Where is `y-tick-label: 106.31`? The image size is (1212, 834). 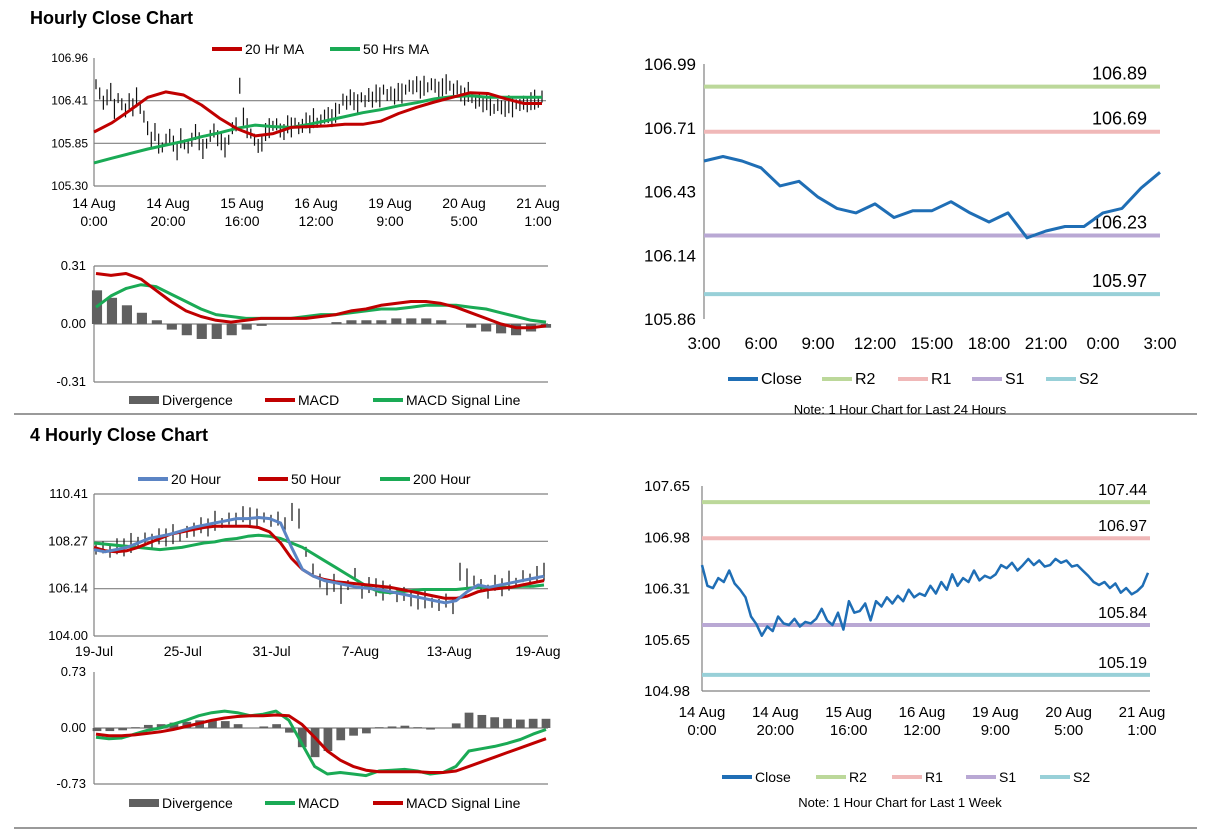
y-tick-label: 106.31 is located at coordinates (667, 589).